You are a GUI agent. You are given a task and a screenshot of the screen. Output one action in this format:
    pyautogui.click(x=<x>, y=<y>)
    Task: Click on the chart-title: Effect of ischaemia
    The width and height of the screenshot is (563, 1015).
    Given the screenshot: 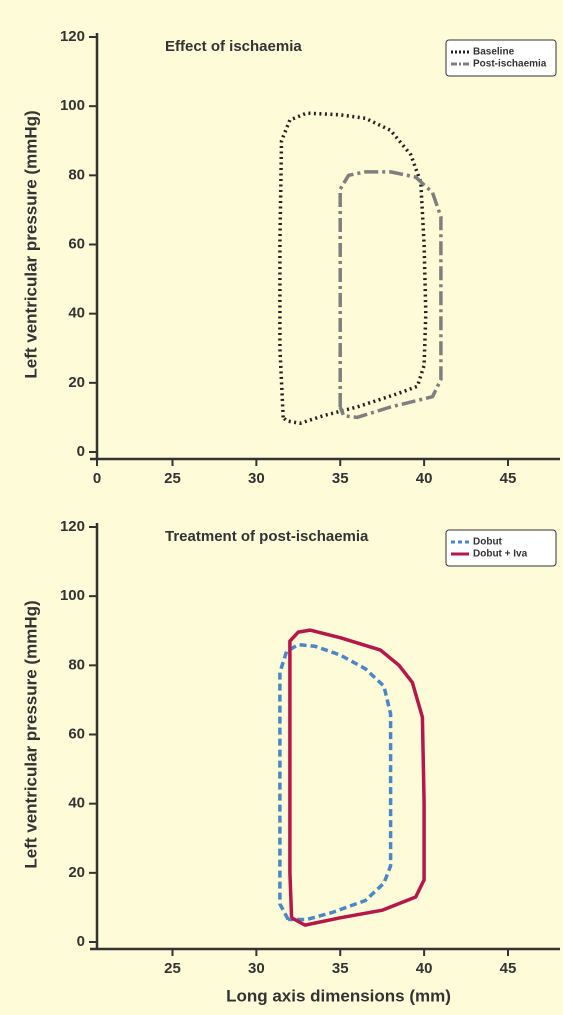 What is the action you would take?
    pyautogui.click(x=233, y=46)
    